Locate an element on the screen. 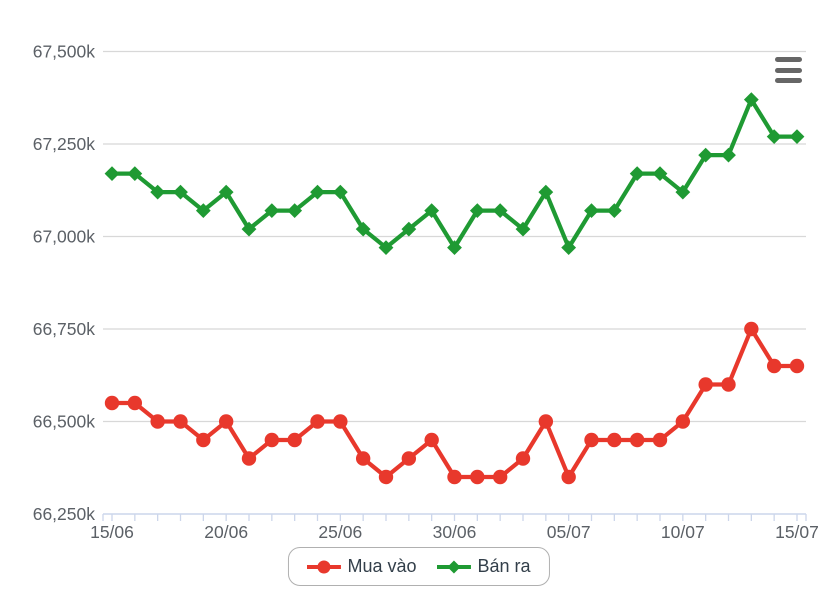  legend-label-ban-ra: Bán ra is located at coordinates (504, 566).